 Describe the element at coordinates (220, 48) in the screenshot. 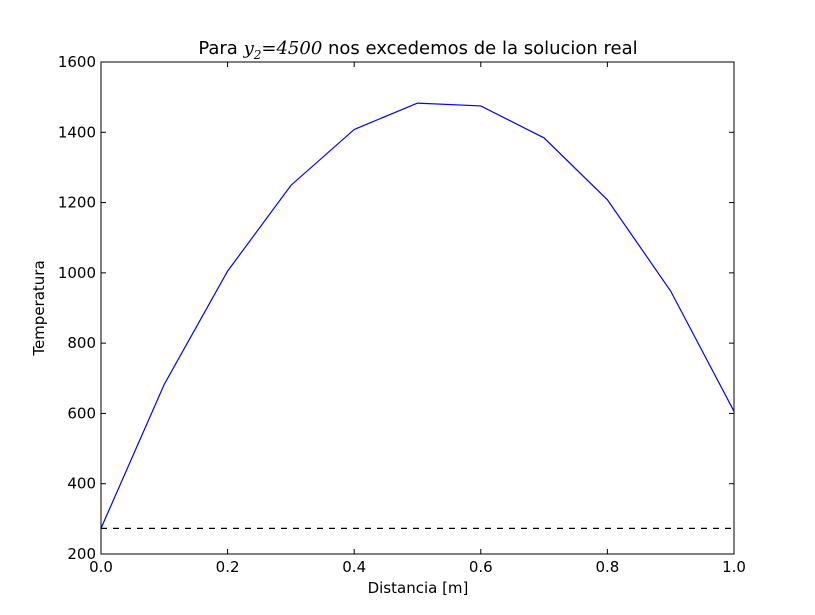

I see `chart-title-prefix: Para` at that location.